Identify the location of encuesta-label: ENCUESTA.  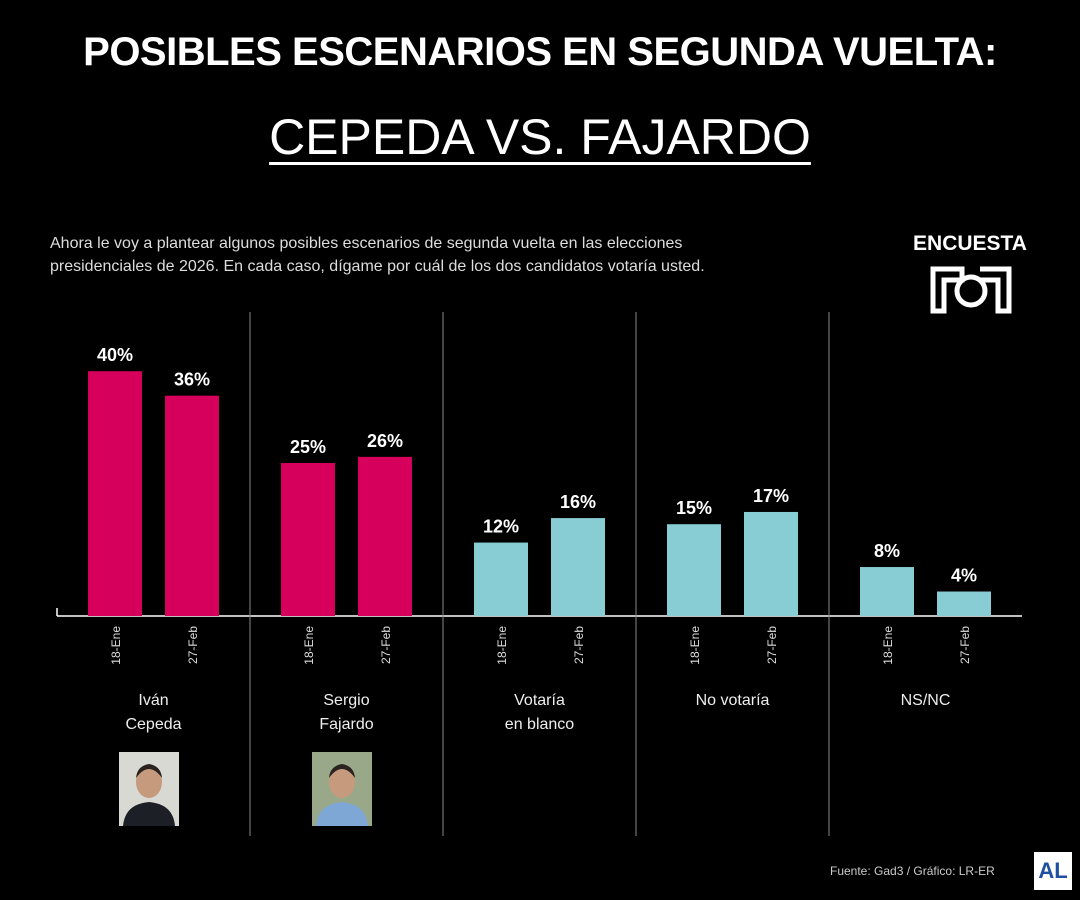
(970, 243).